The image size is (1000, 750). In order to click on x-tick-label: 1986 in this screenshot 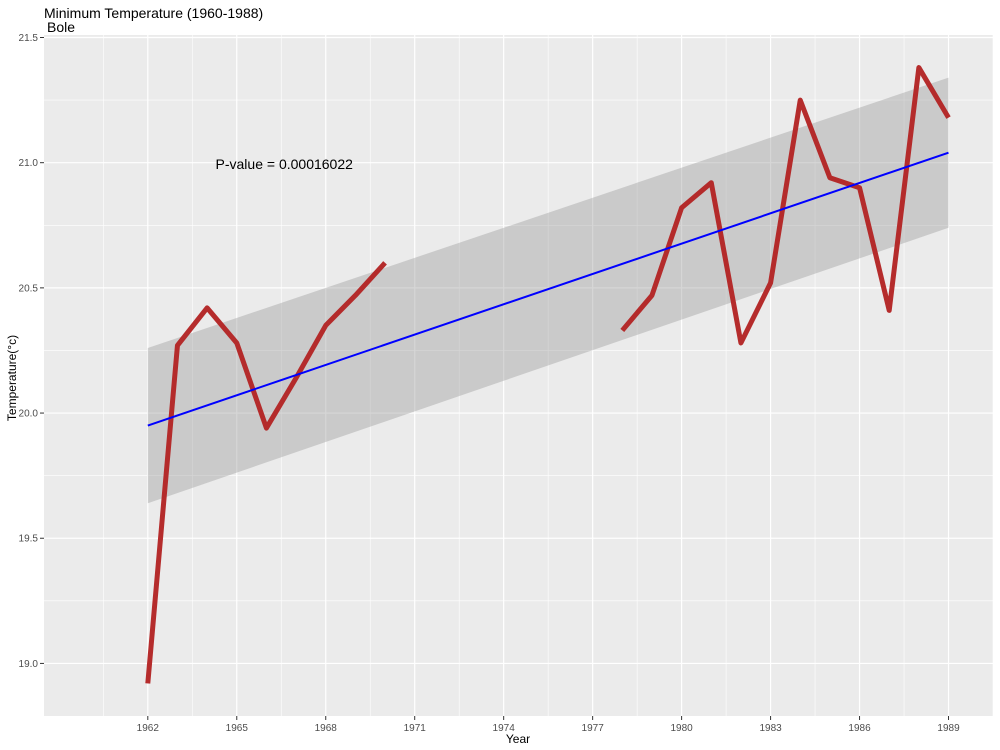, I will do `click(859, 728)`.